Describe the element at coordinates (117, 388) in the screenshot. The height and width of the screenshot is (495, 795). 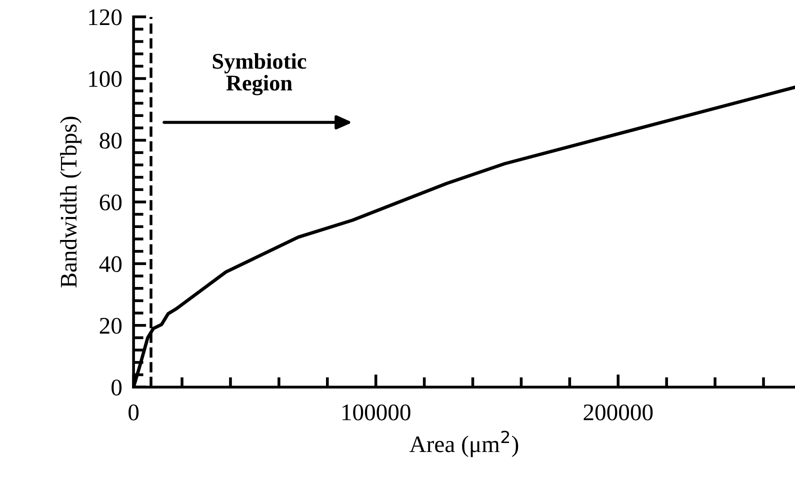
I see `y-tick-label: 0` at that location.